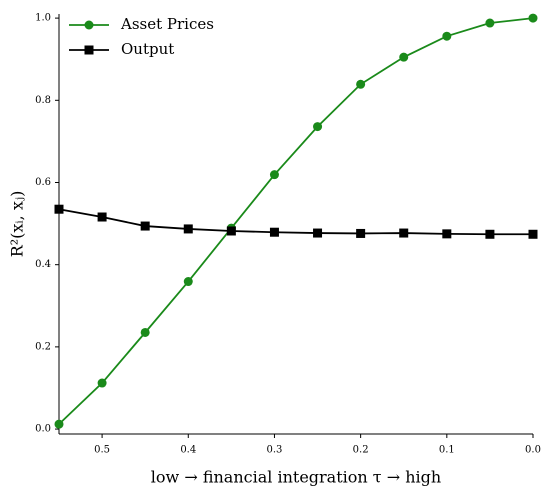 Image resolution: width=542 pixels, height=492 pixels. Describe the element at coordinates (43, 429) in the screenshot. I see `y-tick-label: 0.0` at that location.